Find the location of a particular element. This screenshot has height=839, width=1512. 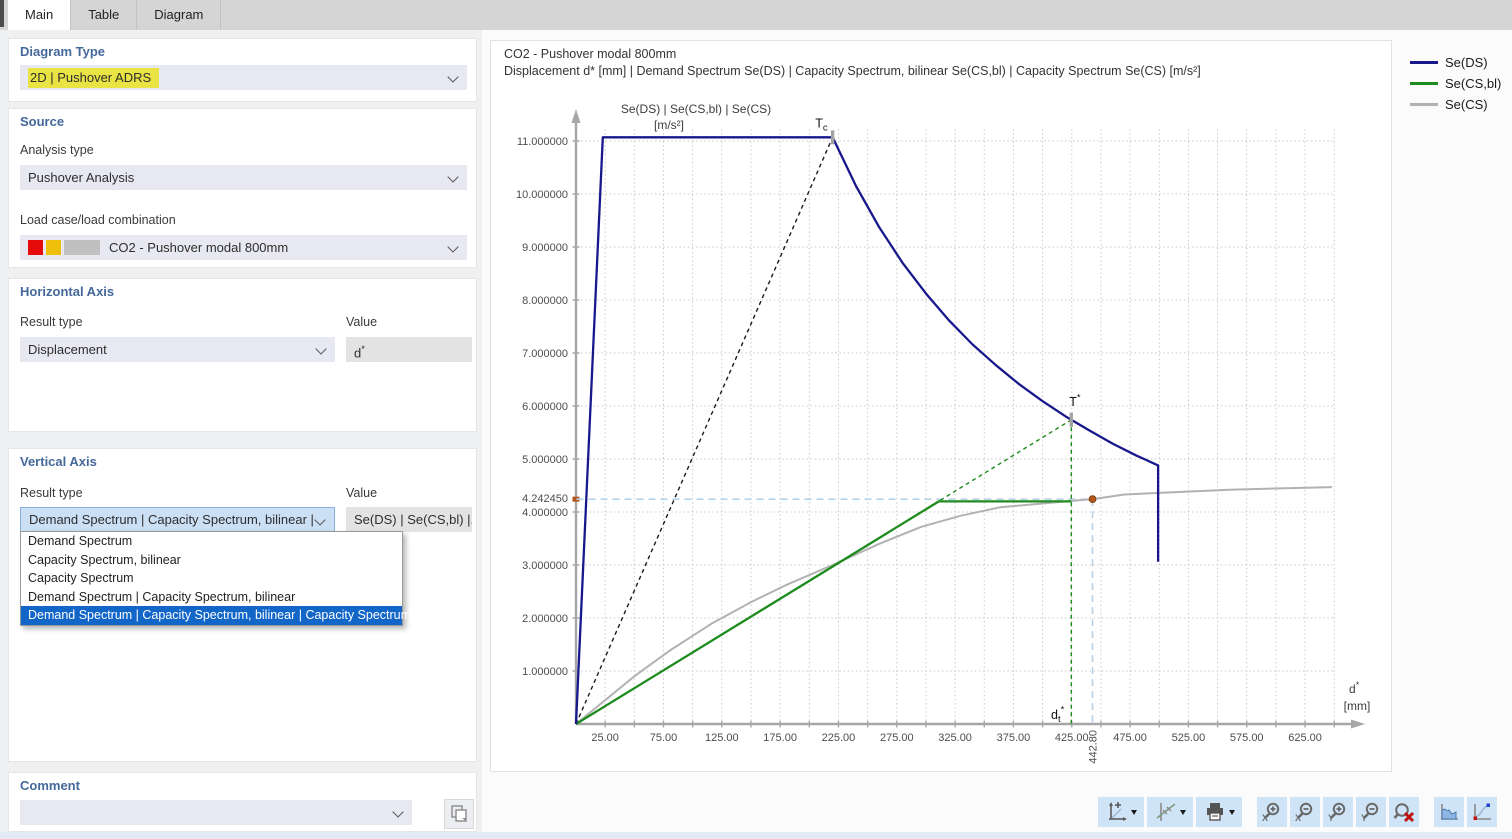

h-result-type-label: Result type is located at coordinates (51, 322).